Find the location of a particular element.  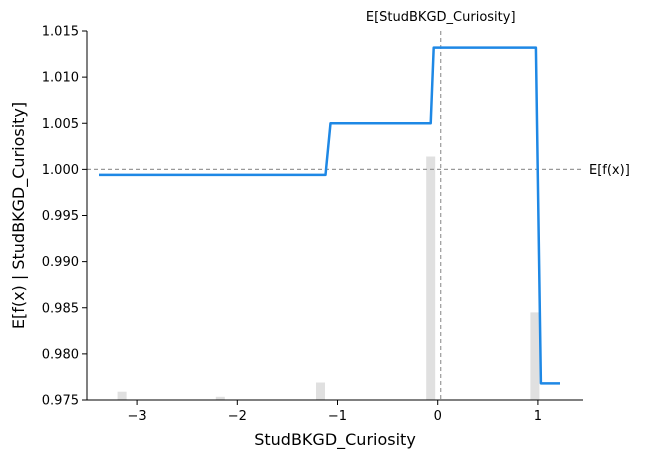

y-tick-label: 1.000 is located at coordinates (60, 170).